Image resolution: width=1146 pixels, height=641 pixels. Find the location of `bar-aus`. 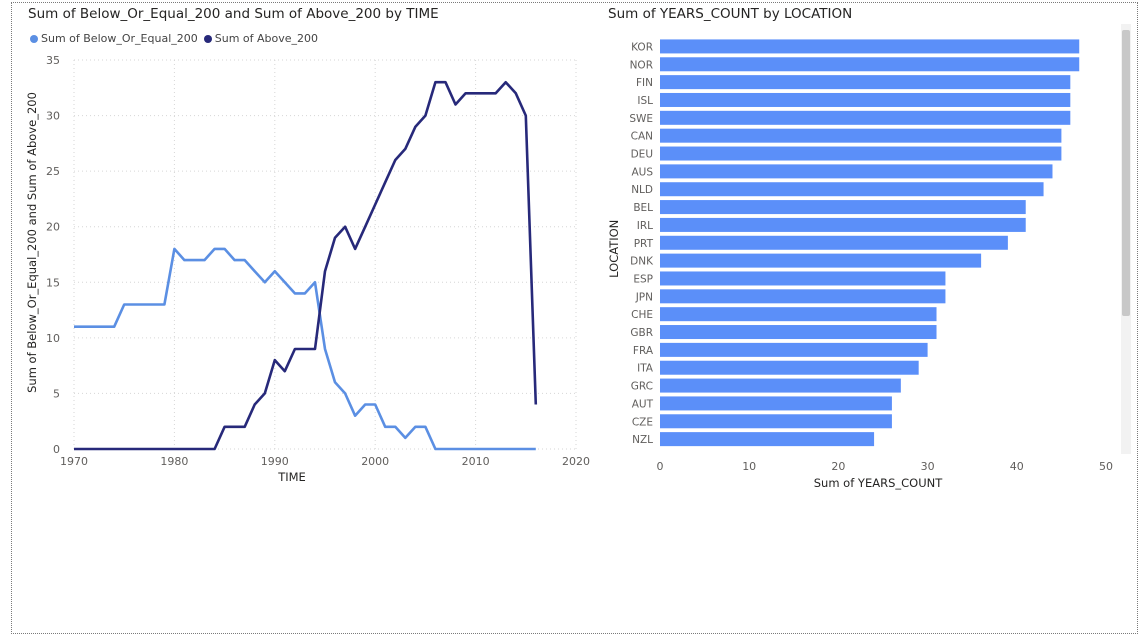

bar-aus is located at coordinates (856, 171).